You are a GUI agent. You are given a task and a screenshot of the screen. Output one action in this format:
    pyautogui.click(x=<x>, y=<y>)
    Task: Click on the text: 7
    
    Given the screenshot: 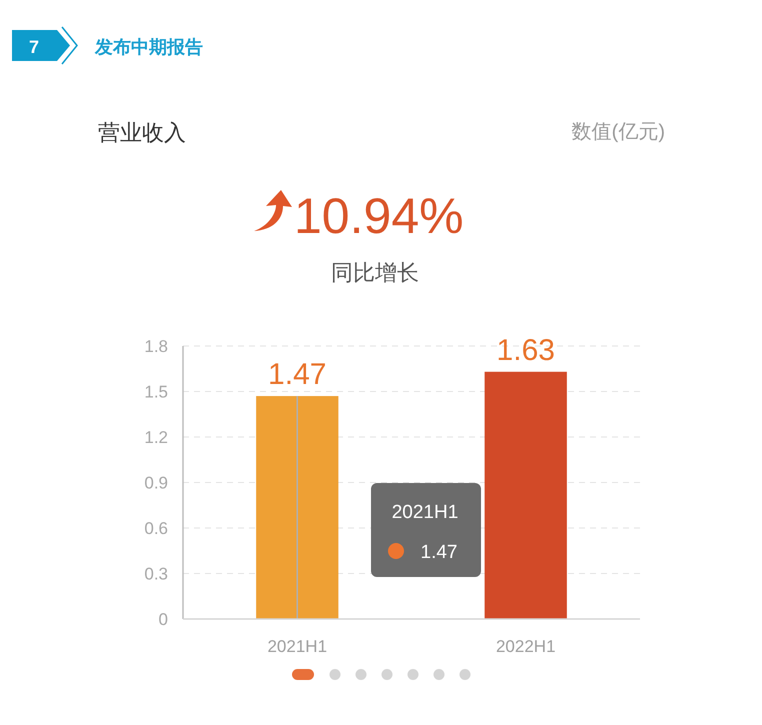 What is the action you would take?
    pyautogui.click(x=34, y=47)
    